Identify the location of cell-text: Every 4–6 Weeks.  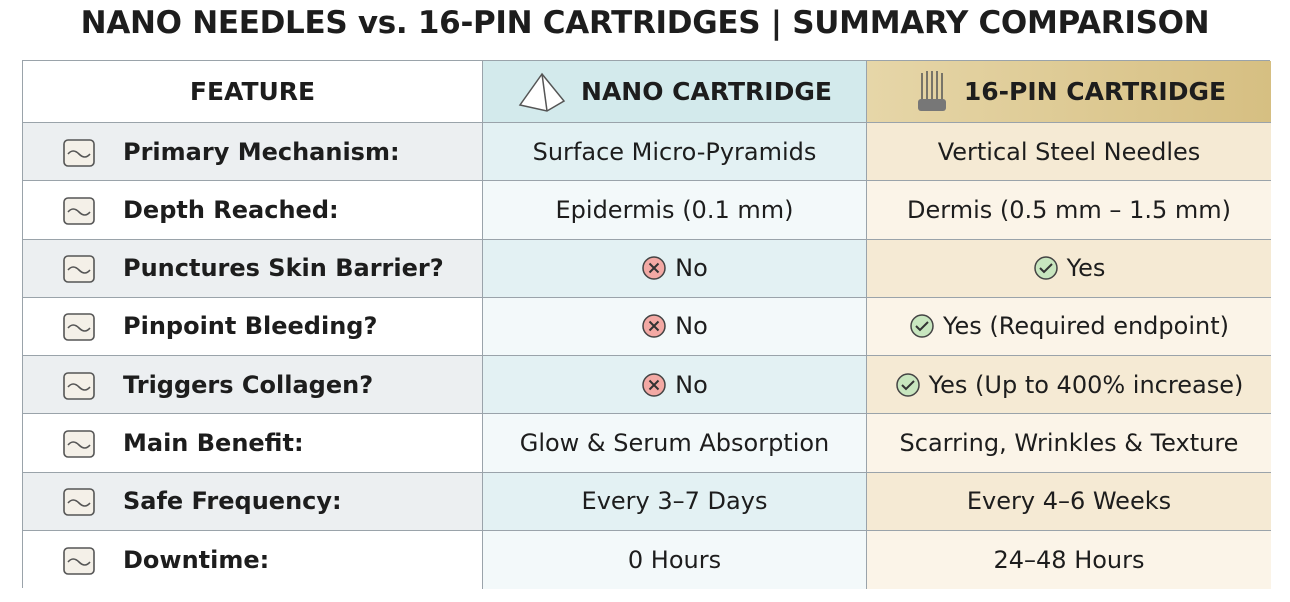
(1069, 501).